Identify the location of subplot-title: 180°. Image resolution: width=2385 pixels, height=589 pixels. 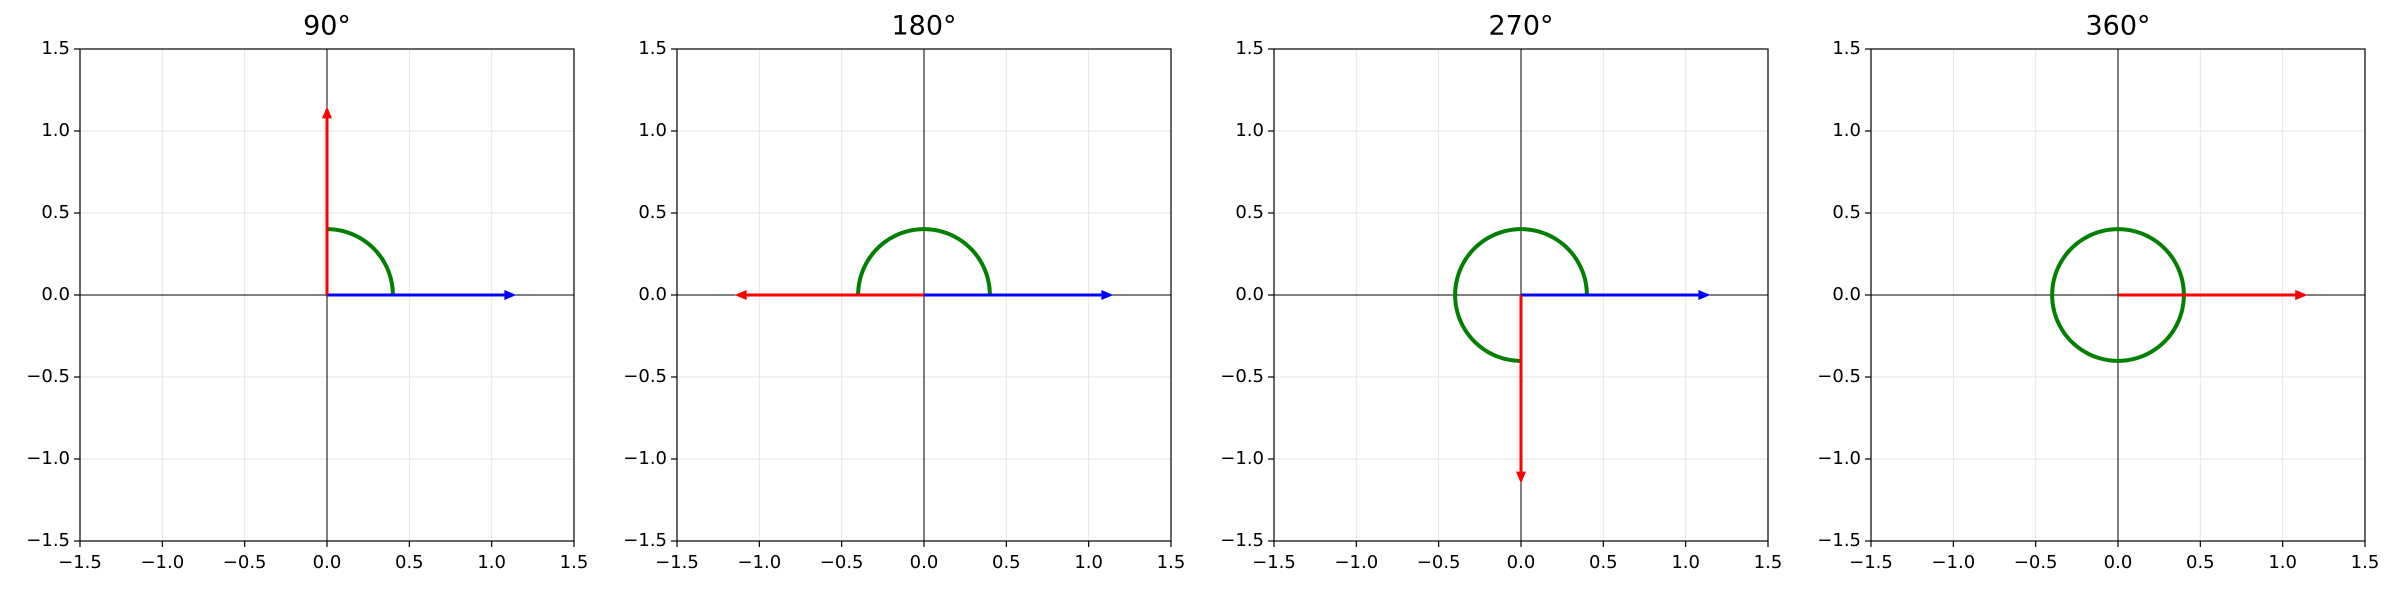
(923, 26).